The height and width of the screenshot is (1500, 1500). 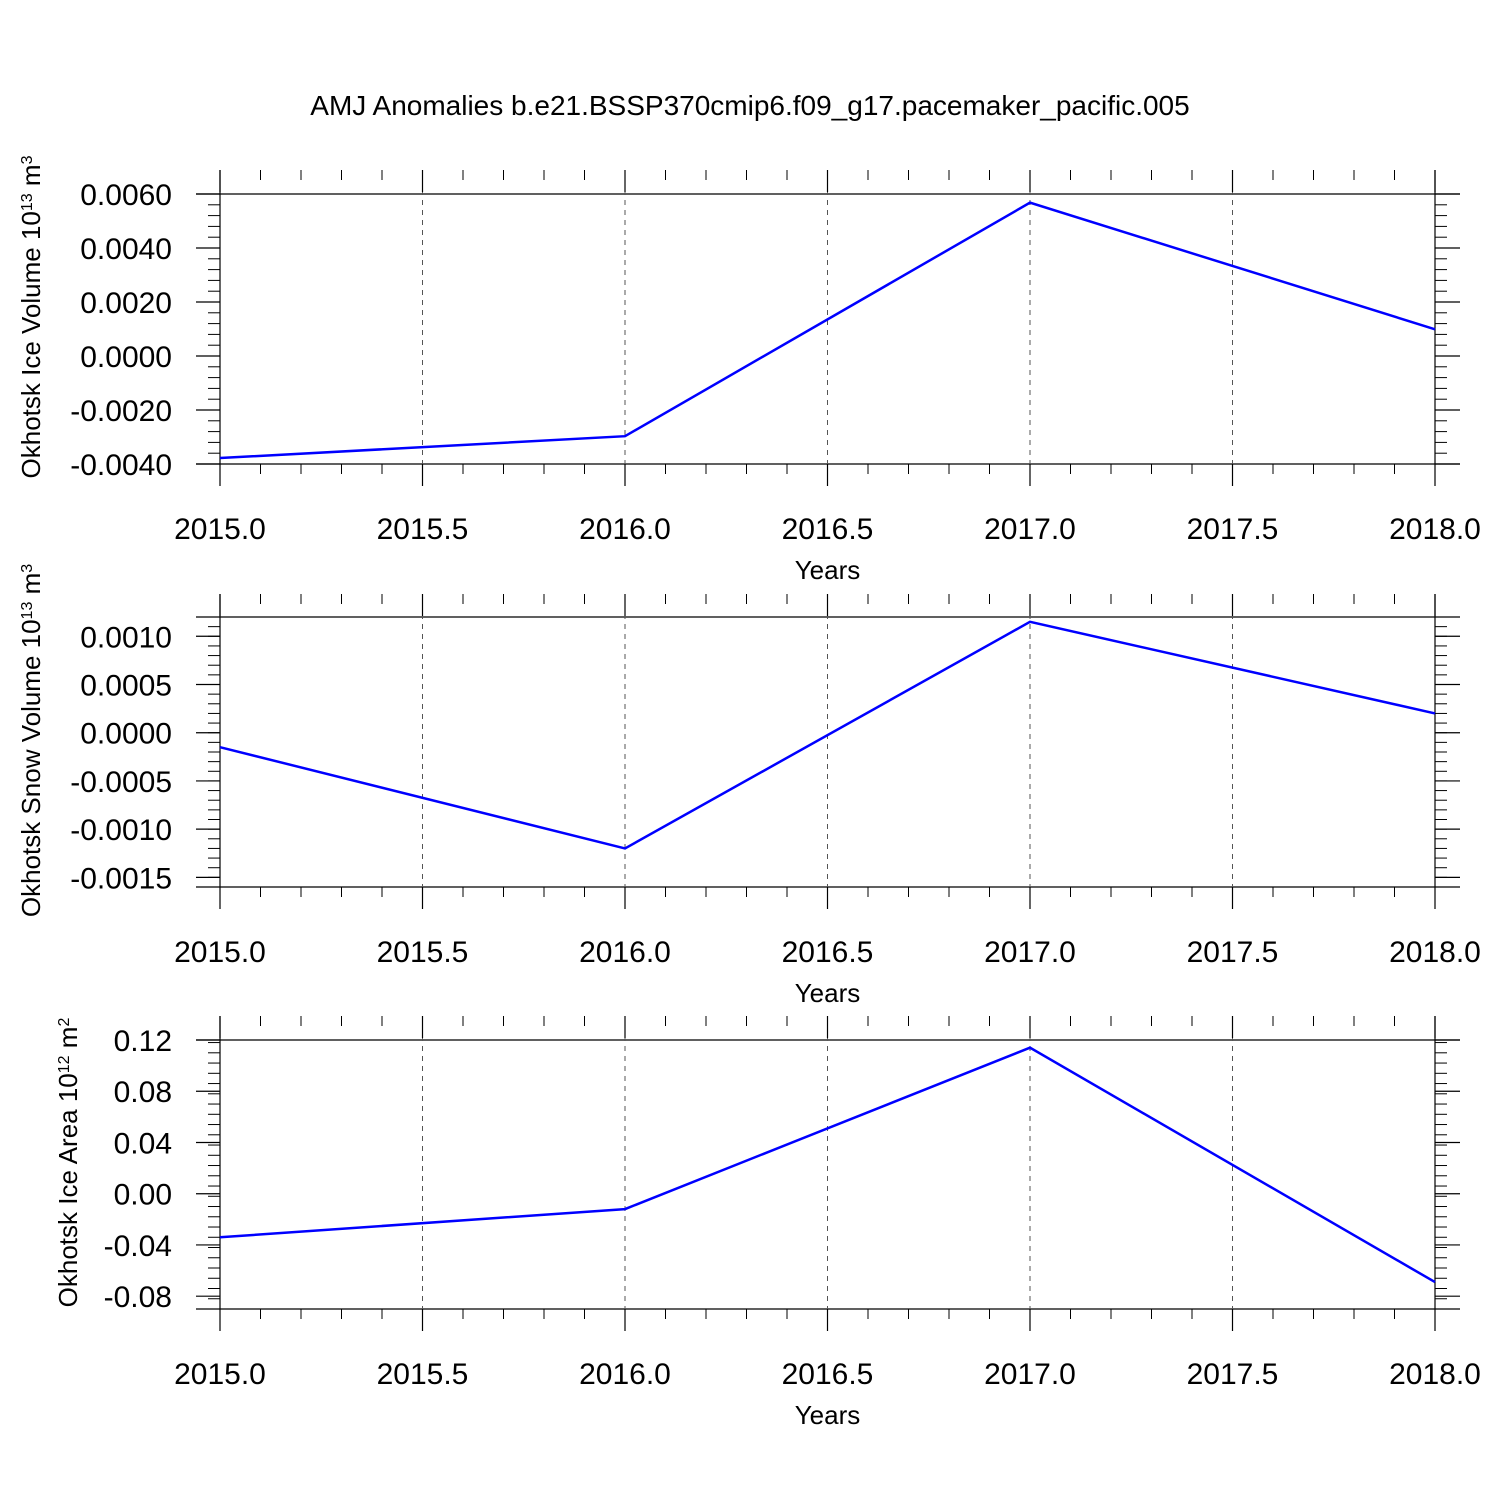 I want to click on y-axis-label-part: Okhotsk Ice Volume 10, so click(x=31, y=344).